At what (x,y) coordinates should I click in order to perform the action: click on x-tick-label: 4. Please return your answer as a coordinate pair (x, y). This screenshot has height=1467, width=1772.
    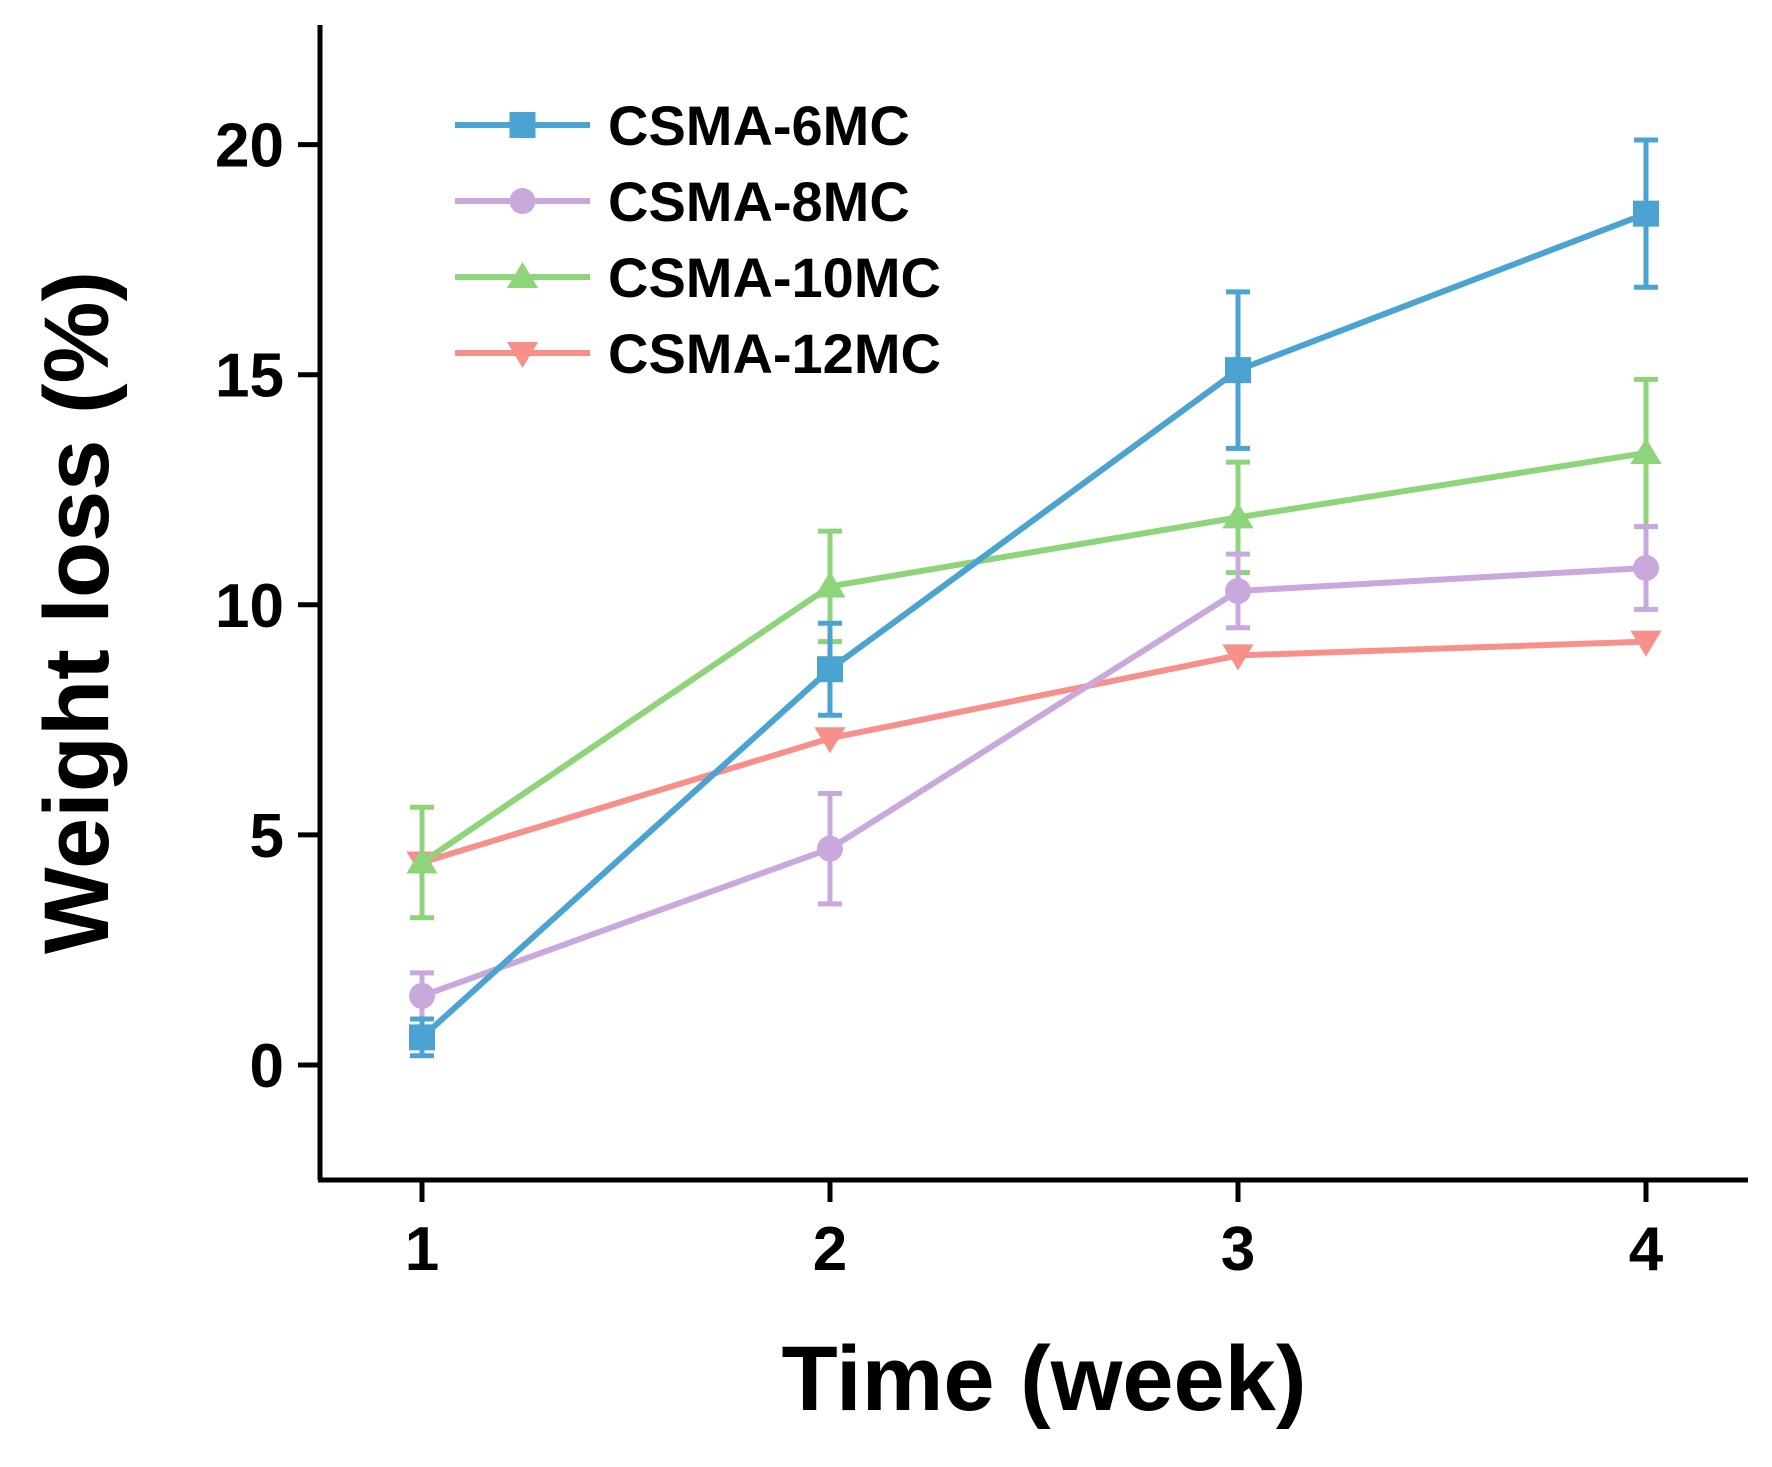
    Looking at the image, I should click on (1646, 1249).